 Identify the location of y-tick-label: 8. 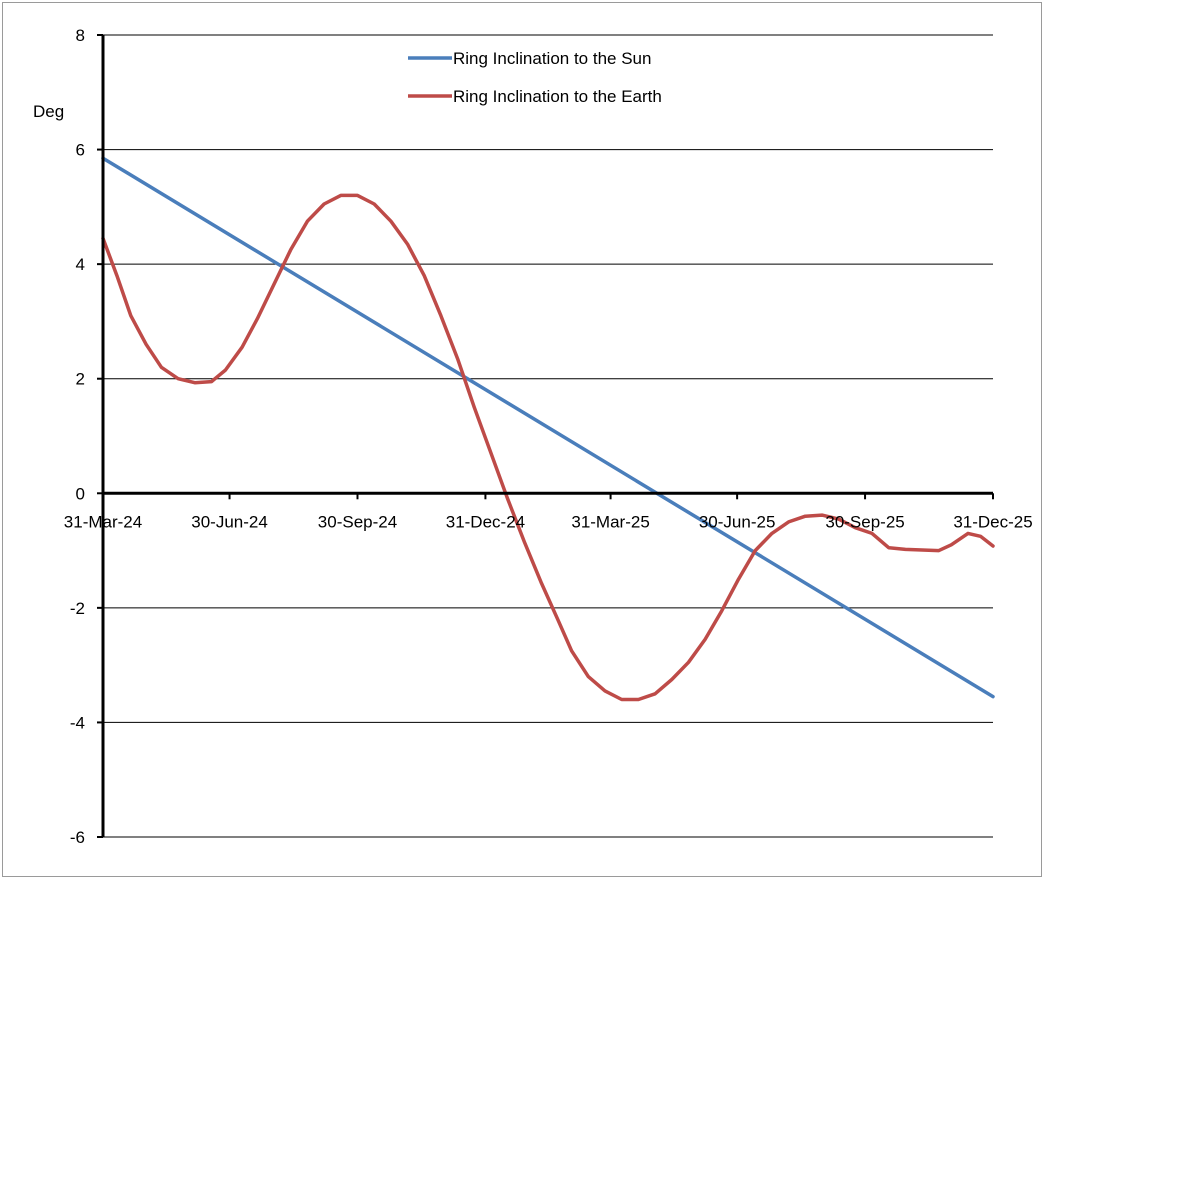
(80, 35).